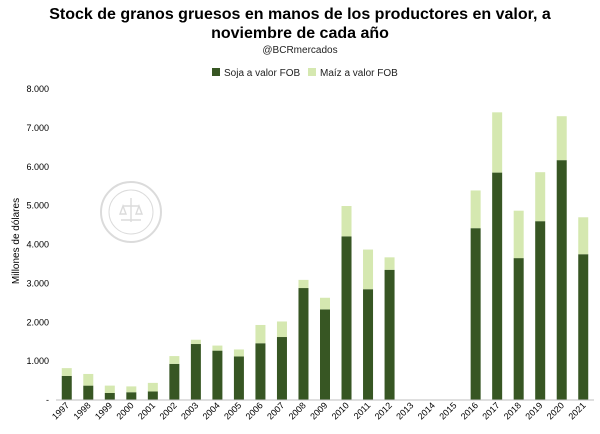 The height and width of the screenshot is (434, 600). What do you see at coordinates (555, 410) in the screenshot?
I see `x-tick-label: 2020` at bounding box center [555, 410].